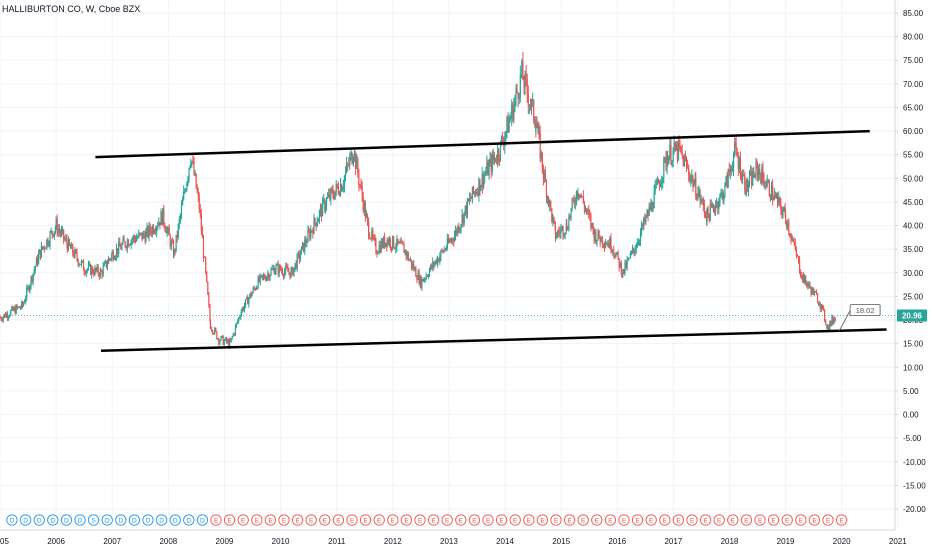 Image resolution: width=932 pixels, height=555 pixels. What do you see at coordinates (449, 541) in the screenshot?
I see `x-tick-label: 2013` at bounding box center [449, 541].